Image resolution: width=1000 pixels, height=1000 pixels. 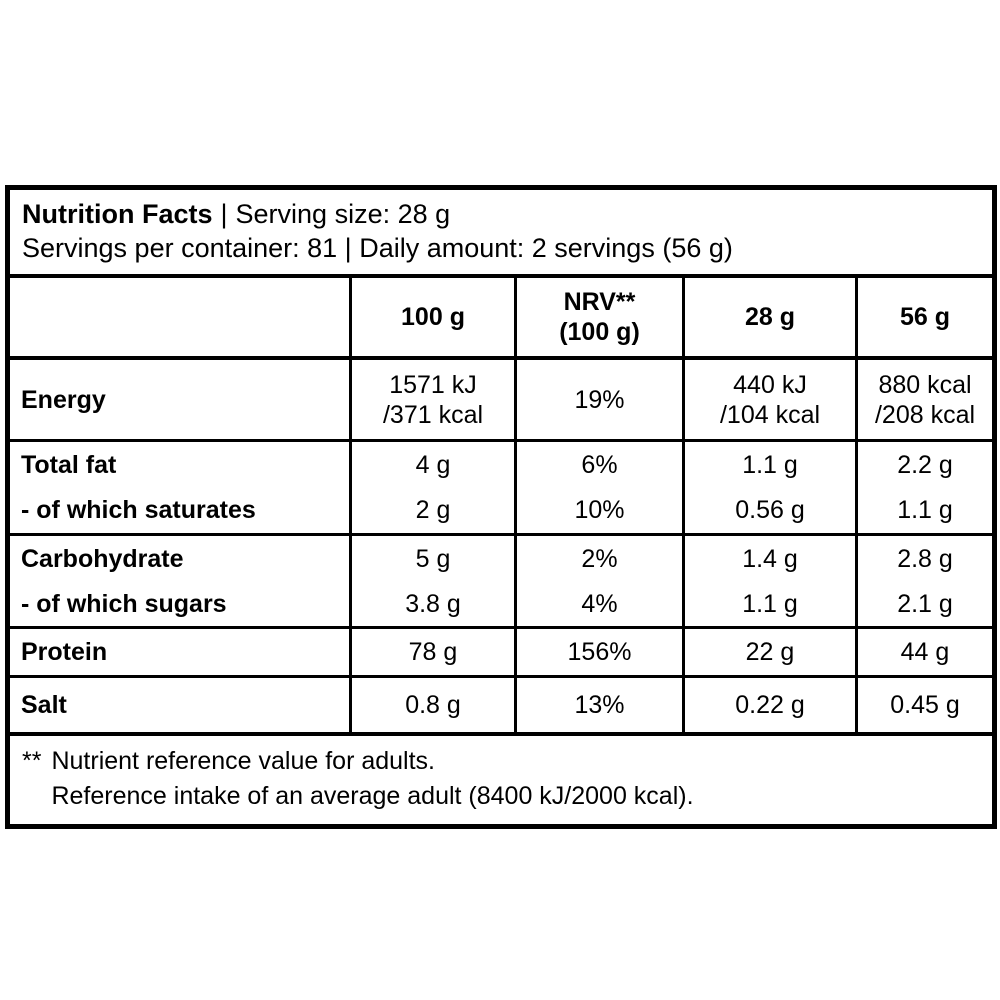 I want to click on cell-protein-56g: 44 g, so click(x=923, y=652).